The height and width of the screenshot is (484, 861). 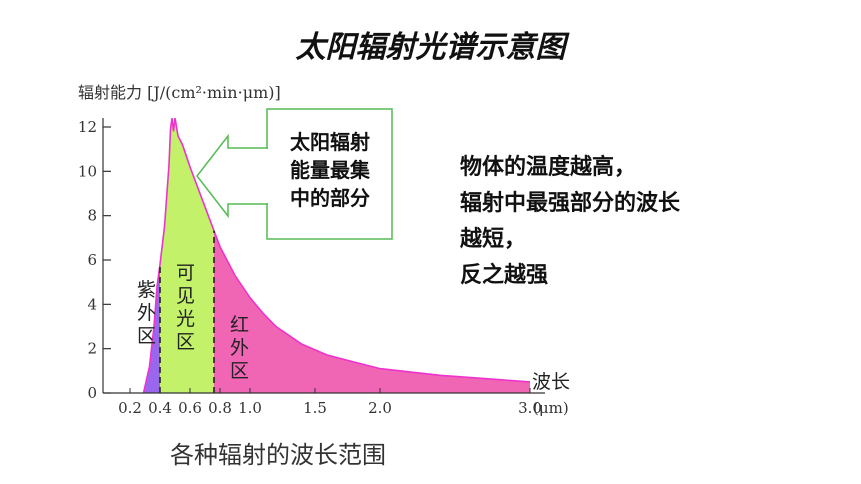 I want to click on annotation-line: 中的部分, so click(x=330, y=198).